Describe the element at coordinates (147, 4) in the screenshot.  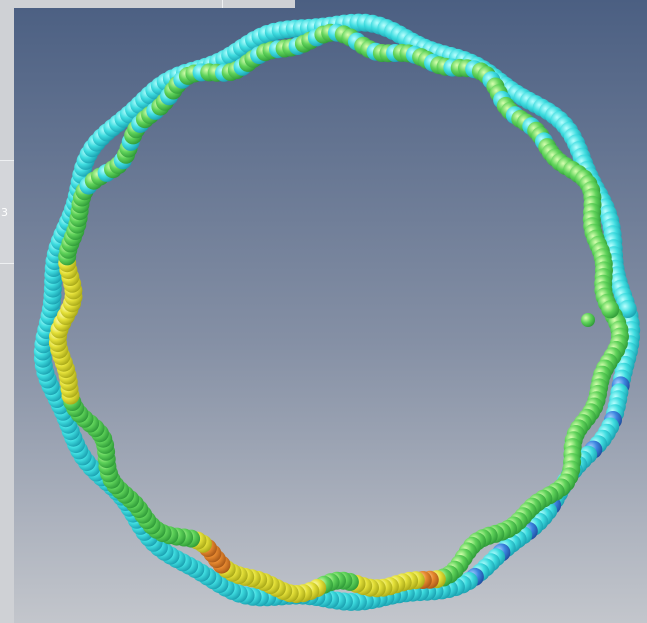
I see `top-panel` at that location.